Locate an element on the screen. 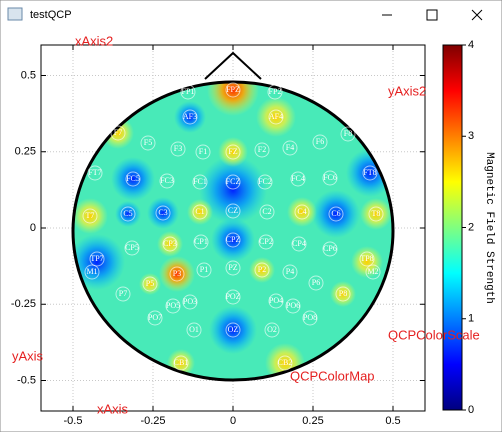 The width and height of the screenshot is (502, 437). electrode-label: CPZ is located at coordinates (233, 239).